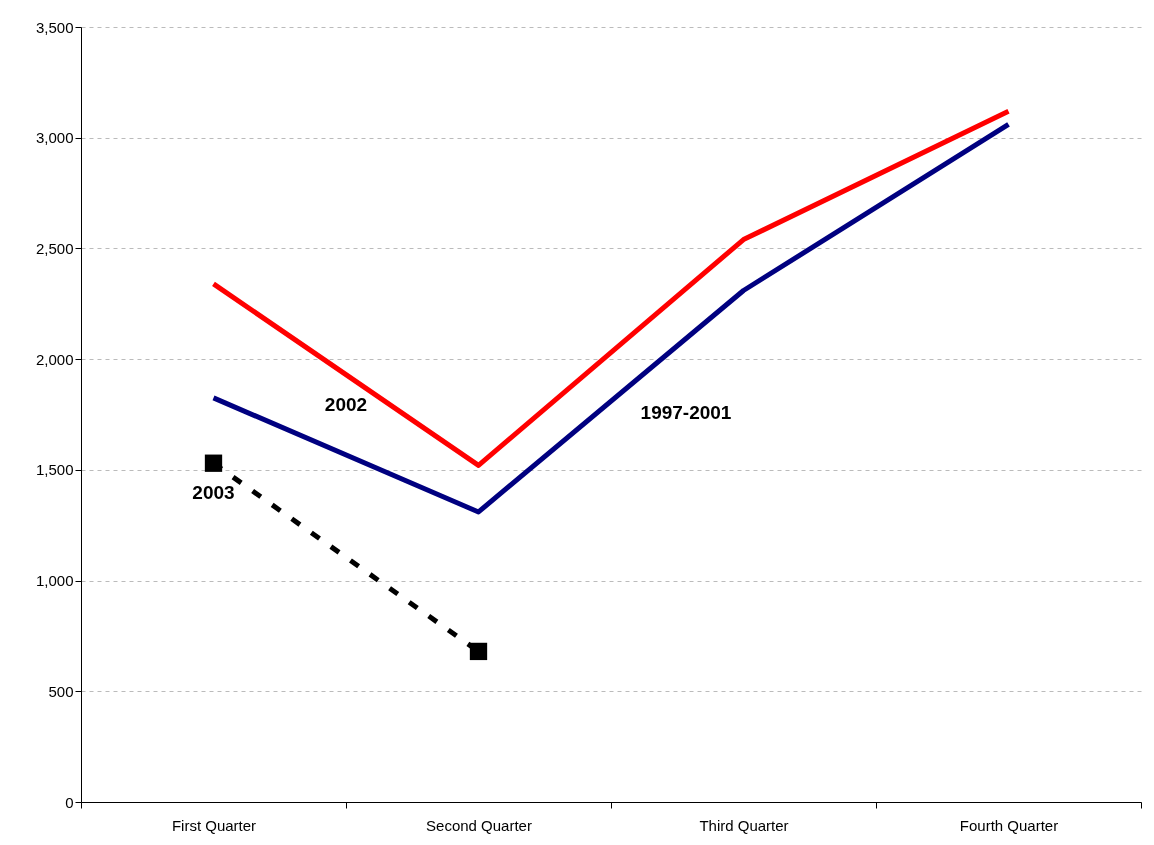 The height and width of the screenshot is (845, 1154). What do you see at coordinates (54, 581) in the screenshot?
I see `y-tick-label: 1,000` at bounding box center [54, 581].